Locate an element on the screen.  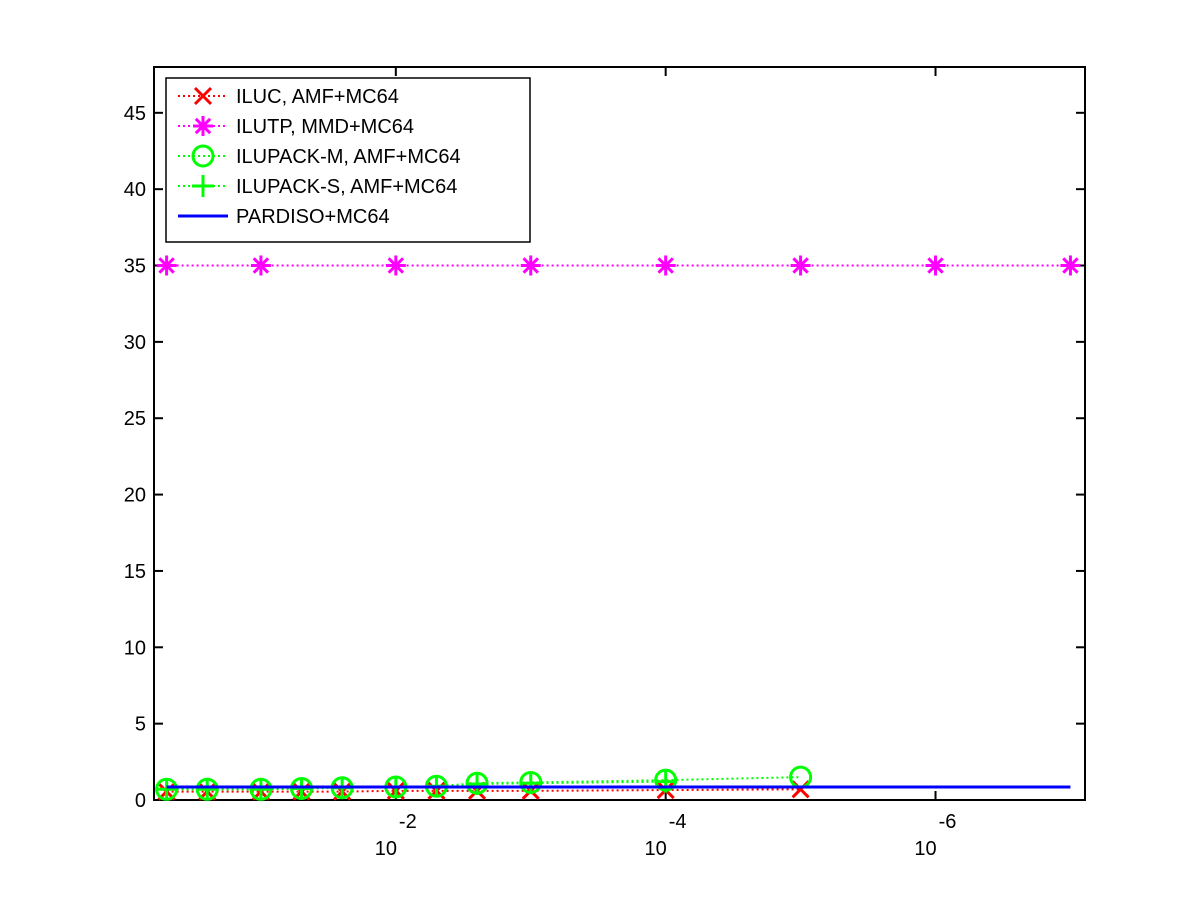
legend-label: ILUTP, MMD+MC64 is located at coordinates (325, 127).